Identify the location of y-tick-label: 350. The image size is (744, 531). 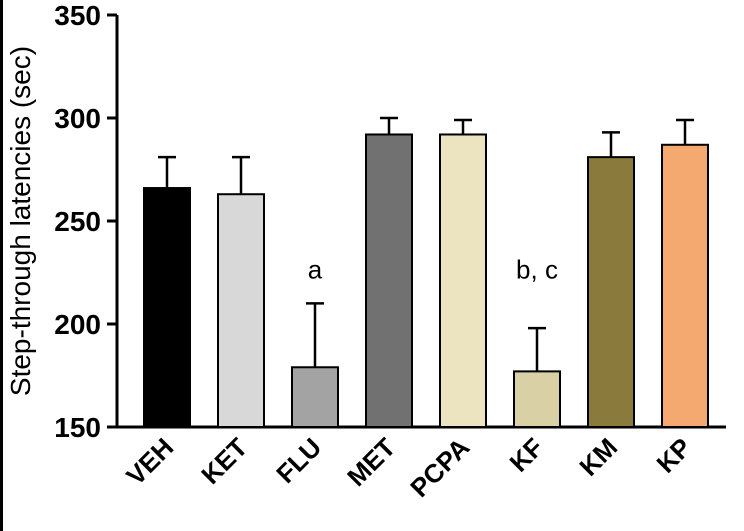
(77, 15).